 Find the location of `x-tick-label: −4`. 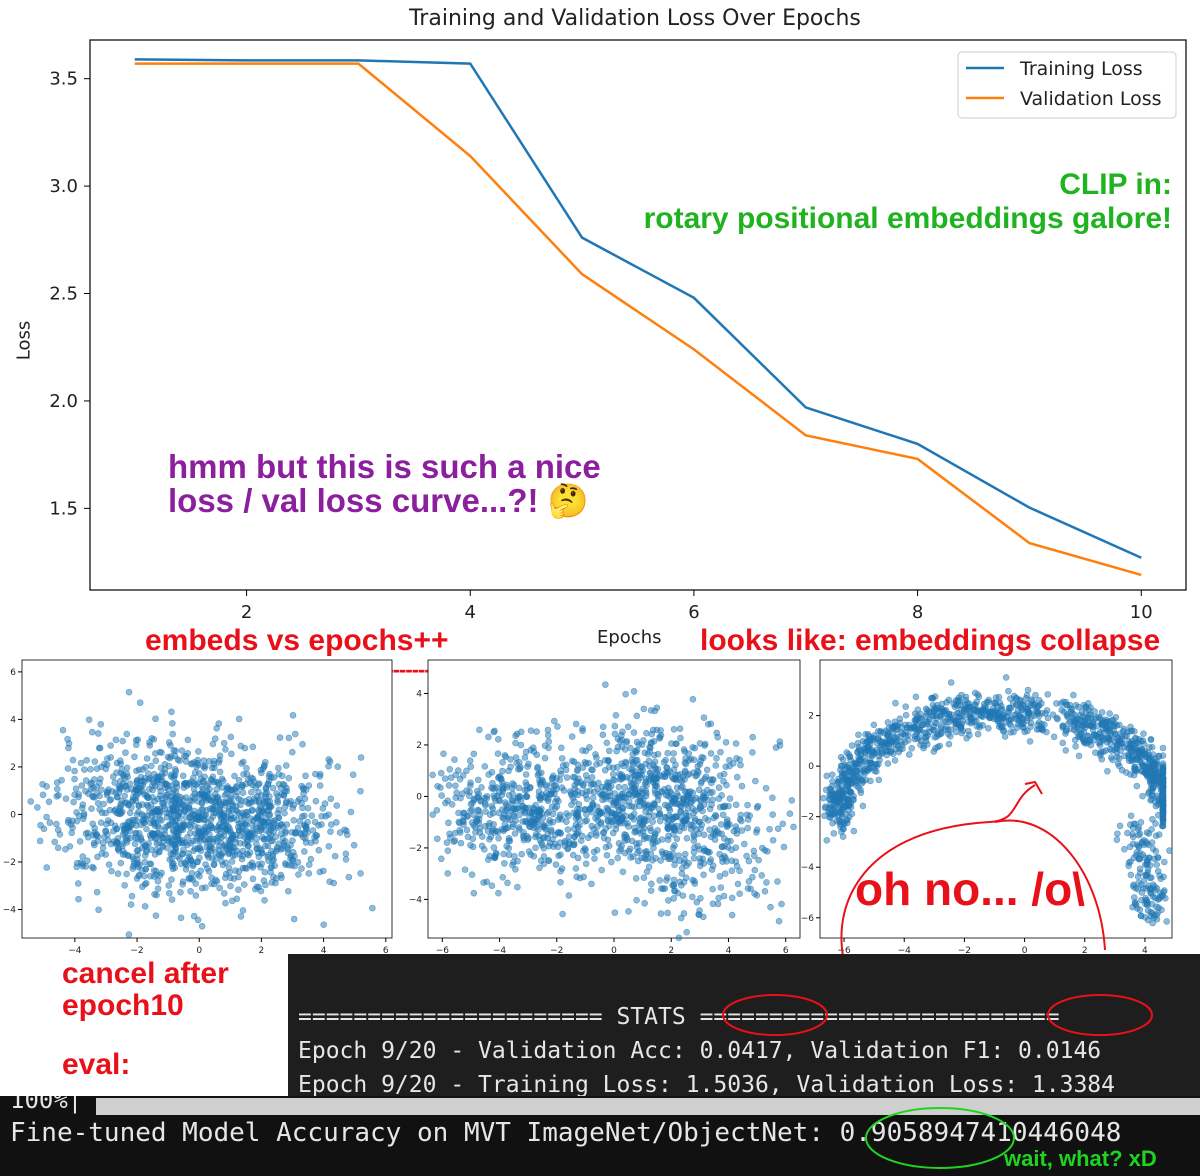

x-tick-label: −4 is located at coordinates (500, 951).